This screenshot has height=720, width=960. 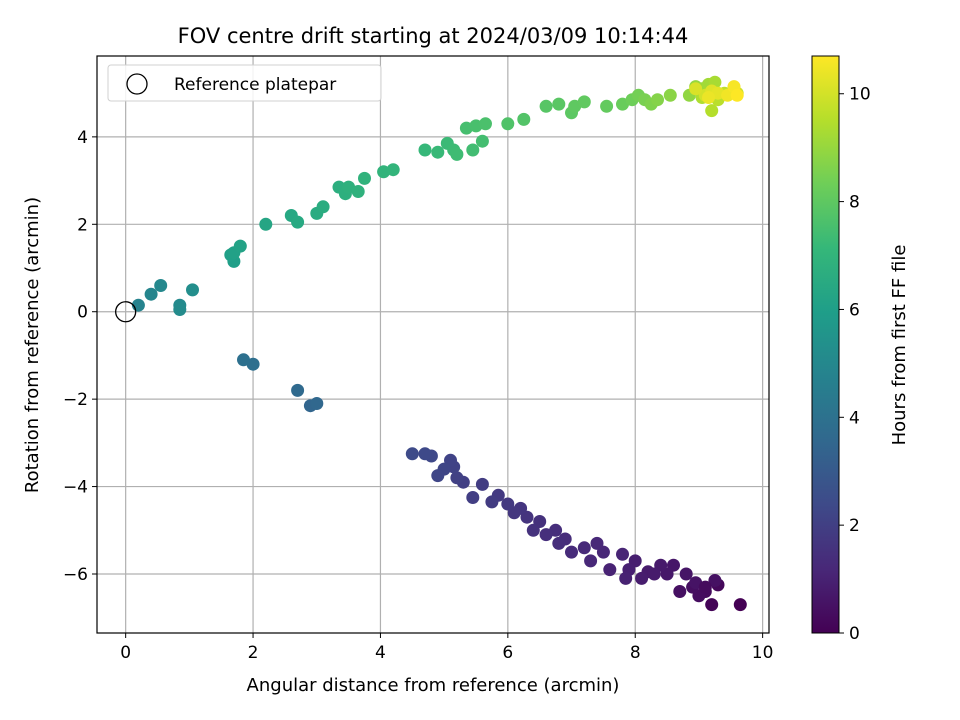 What do you see at coordinates (126, 312) in the screenshot?
I see `reference-marker` at bounding box center [126, 312].